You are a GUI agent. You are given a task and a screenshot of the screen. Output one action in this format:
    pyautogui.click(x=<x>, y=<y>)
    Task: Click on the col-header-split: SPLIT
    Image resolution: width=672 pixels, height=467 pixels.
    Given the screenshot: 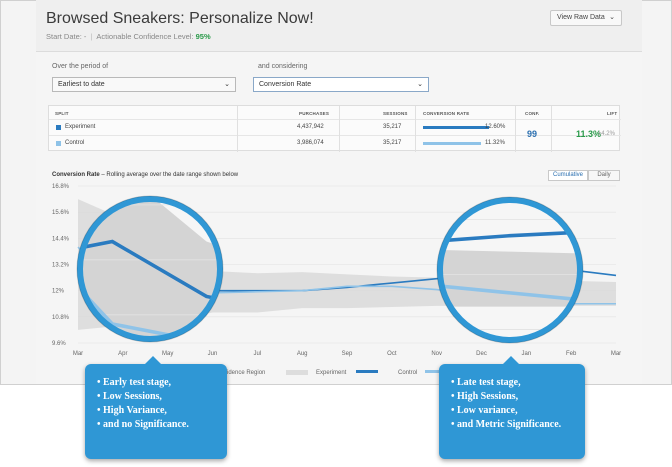 What is the action you would take?
    pyautogui.click(x=62, y=113)
    